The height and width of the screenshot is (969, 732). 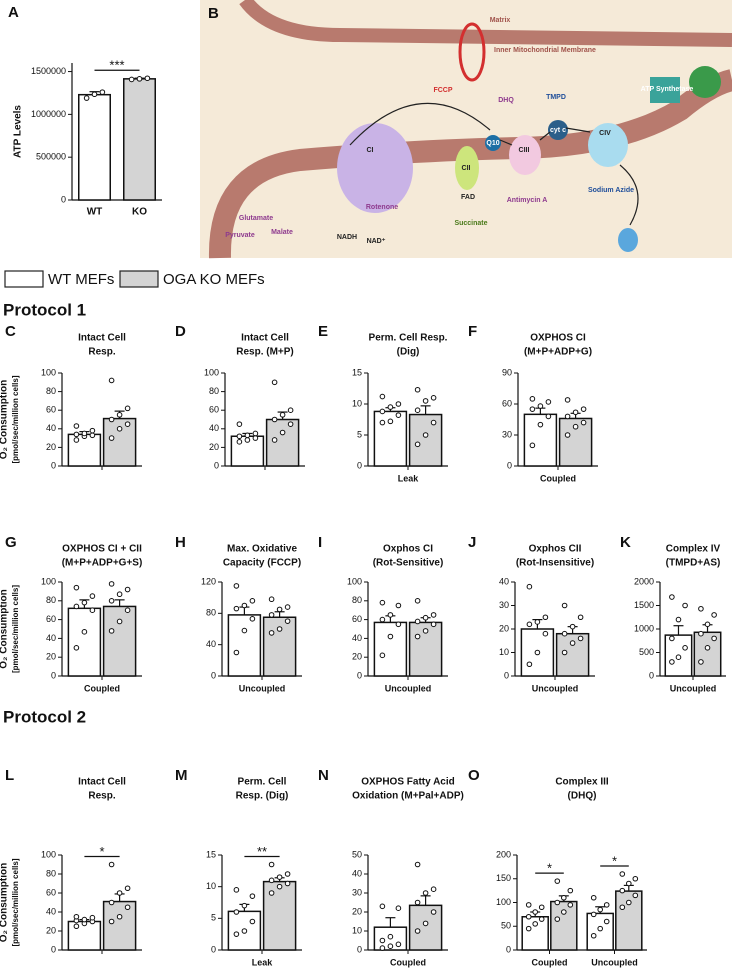 I want to click on diagram-label: NAD⁺, so click(x=376, y=241).